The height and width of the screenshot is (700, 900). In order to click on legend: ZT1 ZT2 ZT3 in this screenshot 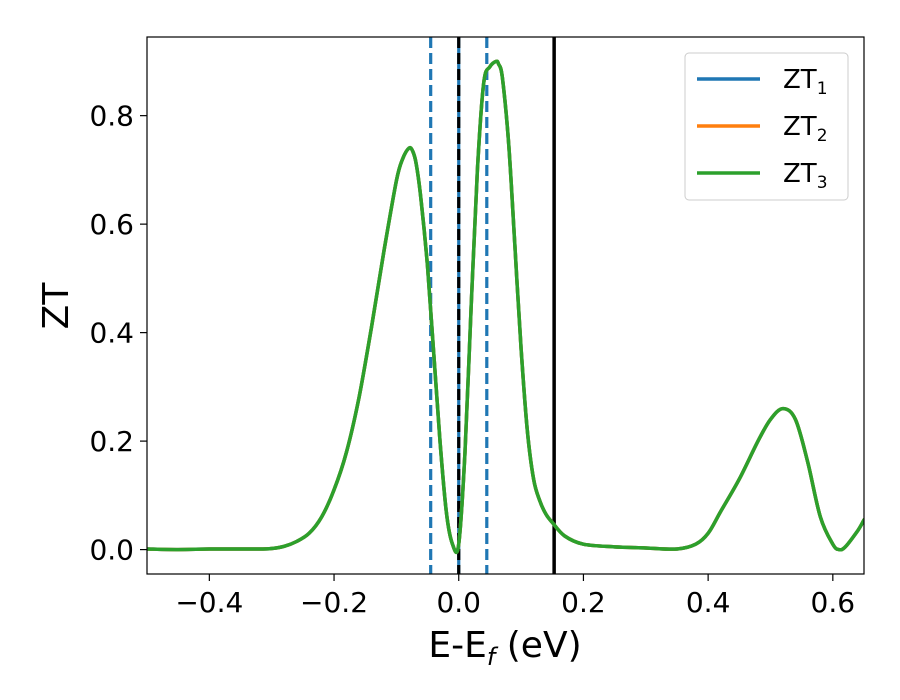, I will do `click(766, 126)`.